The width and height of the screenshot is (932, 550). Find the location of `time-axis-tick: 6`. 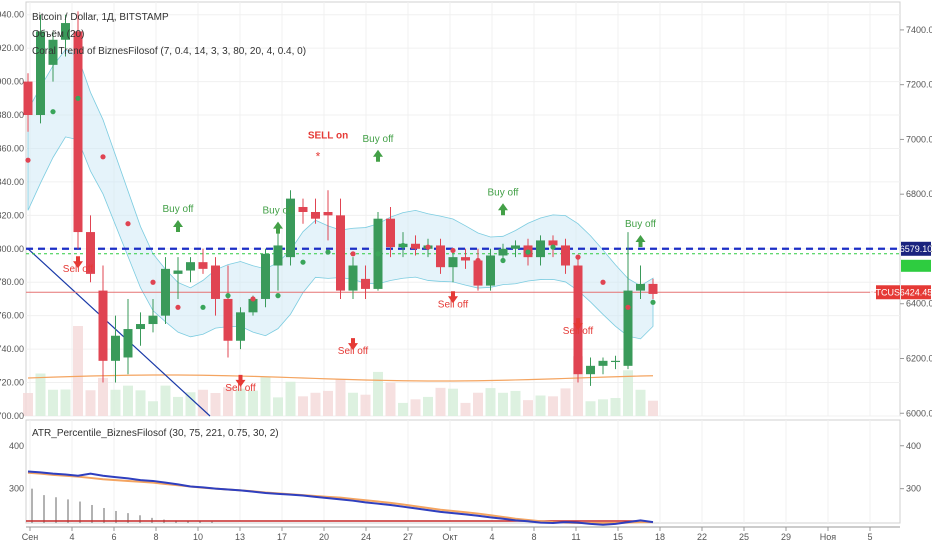

time-axis-tick: 6 is located at coordinates (113, 537).